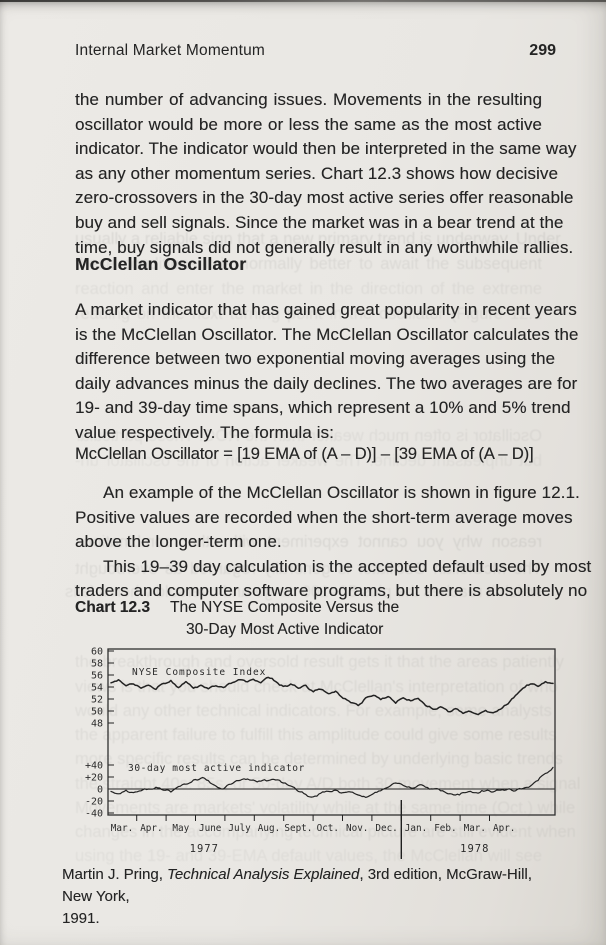 Image resolution: width=606 pixels, height=945 pixels. Describe the element at coordinates (97, 688) in the screenshot. I see `chart-text: 54` at that location.